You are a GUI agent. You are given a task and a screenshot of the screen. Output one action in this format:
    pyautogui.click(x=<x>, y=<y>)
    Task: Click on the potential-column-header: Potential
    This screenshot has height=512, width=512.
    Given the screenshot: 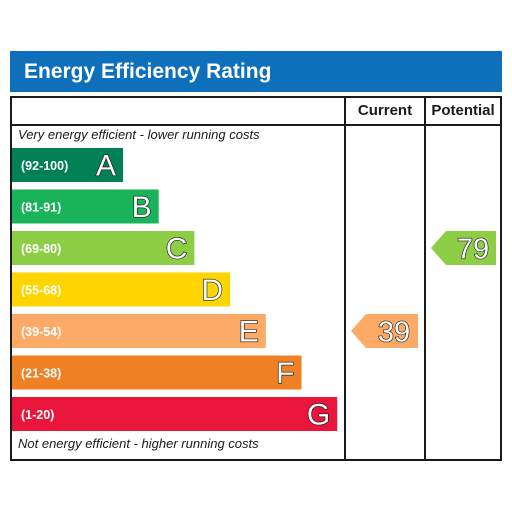 What is the action you would take?
    pyautogui.click(x=463, y=110)
    